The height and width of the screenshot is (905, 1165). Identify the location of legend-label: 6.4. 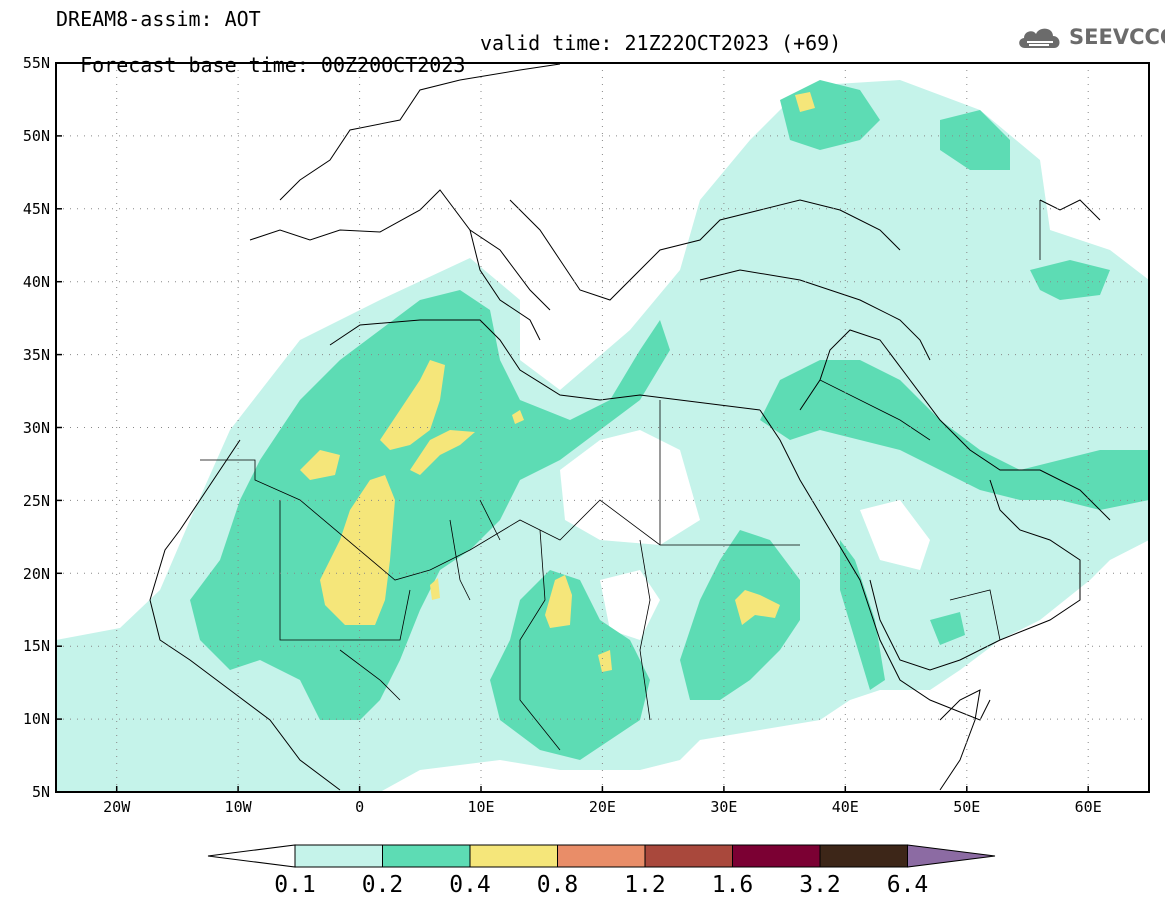
(908, 885).